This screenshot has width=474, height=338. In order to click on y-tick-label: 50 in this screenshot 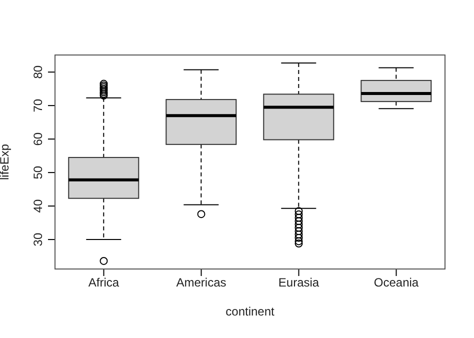, I will do `click(38, 173)`.